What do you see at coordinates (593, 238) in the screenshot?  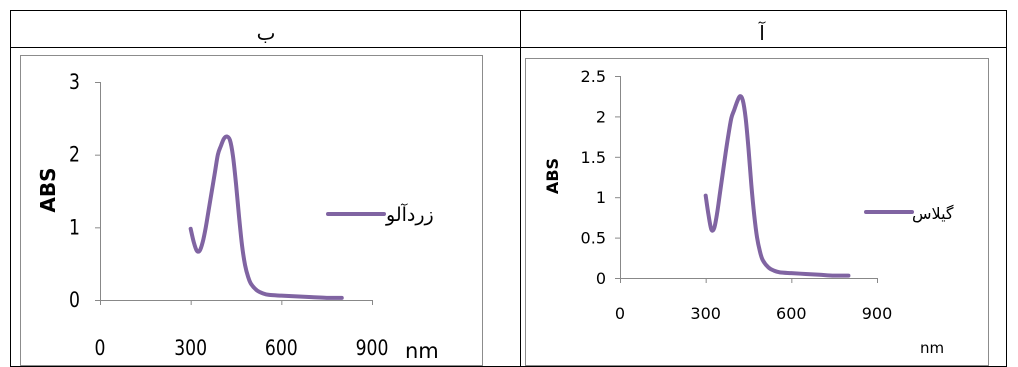 I see `y-tick-label: 0.5` at bounding box center [593, 238].